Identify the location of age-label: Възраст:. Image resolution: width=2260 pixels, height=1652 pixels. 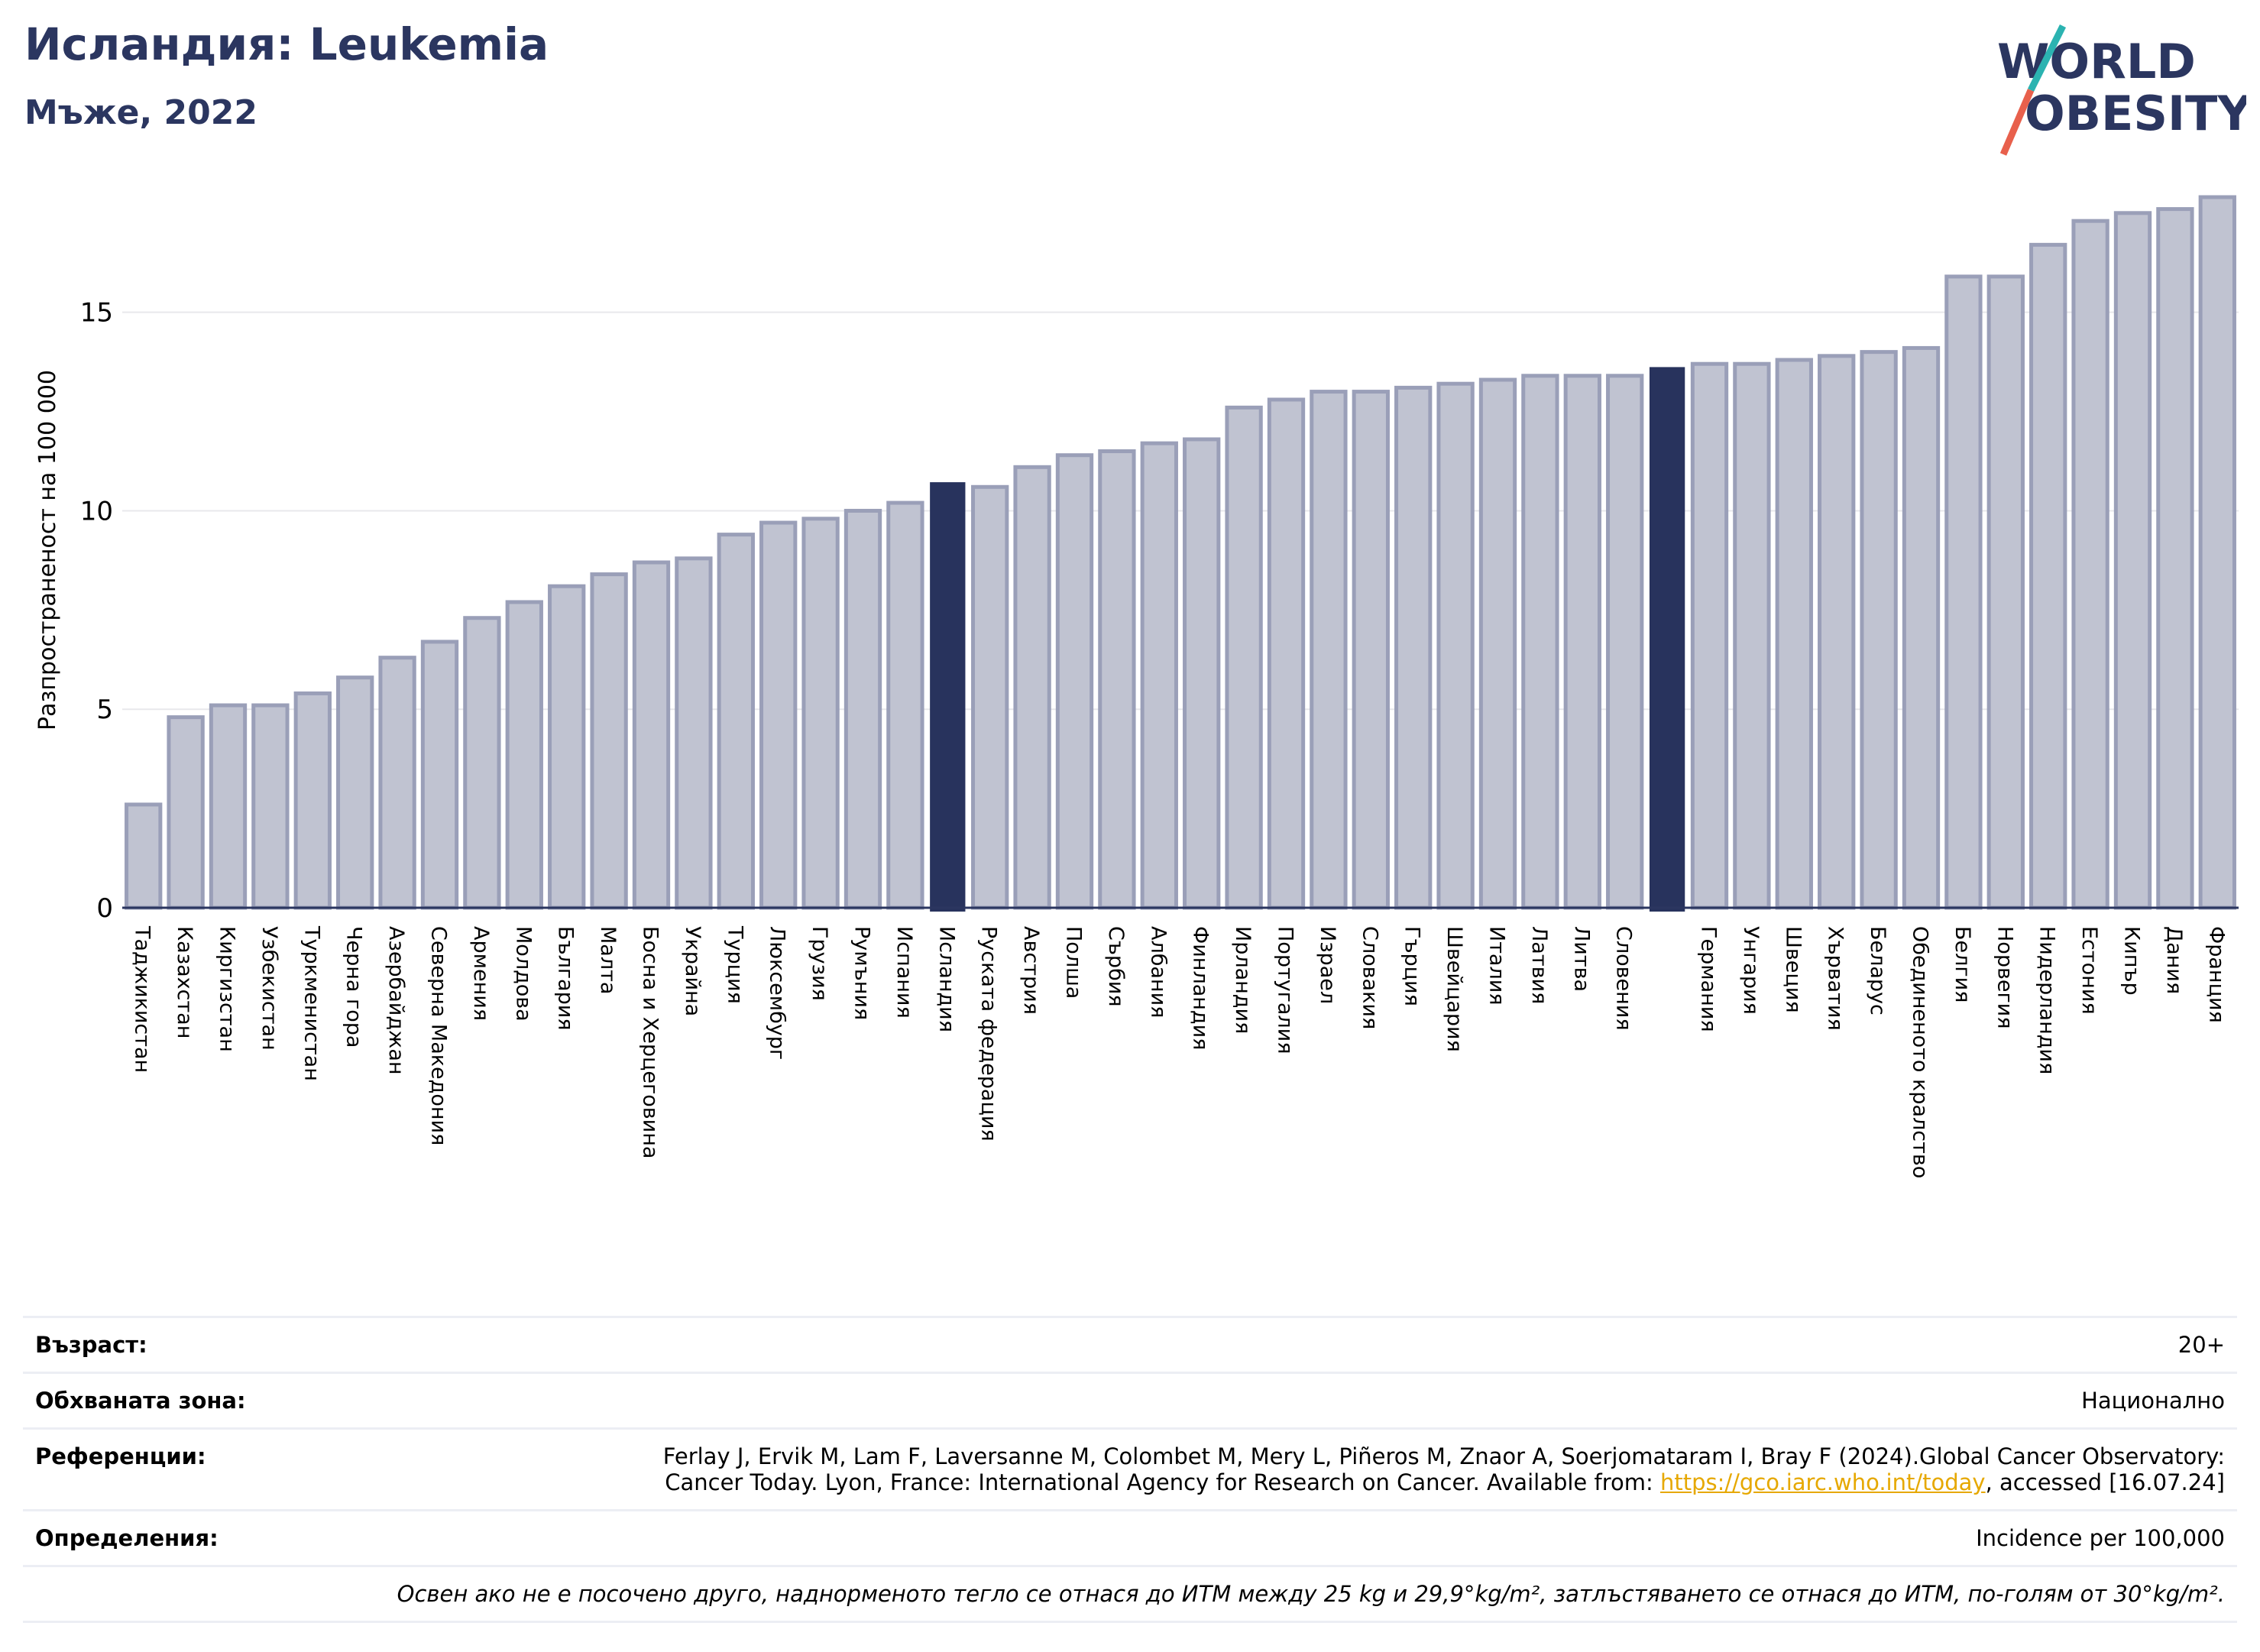
(91, 1345).